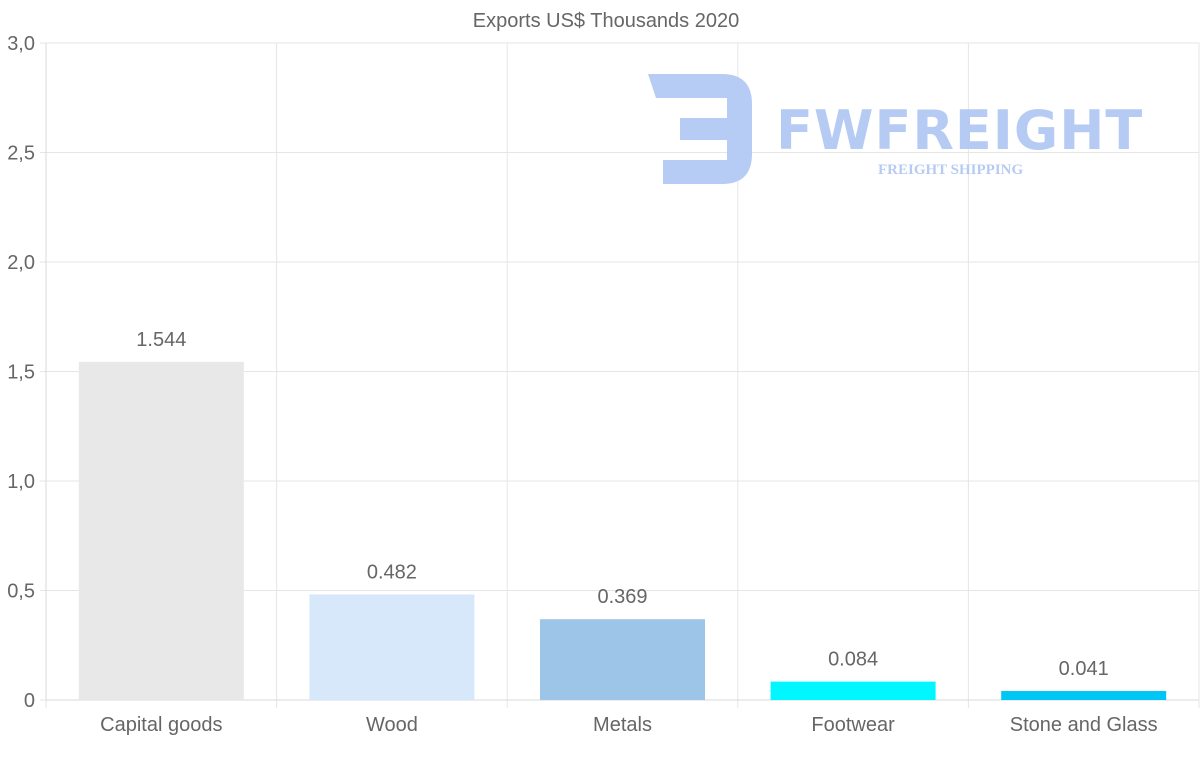 The image size is (1200, 763). What do you see at coordinates (950, 170) in the screenshot?
I see `watermark-tagline: FREIGHT SHIPPING` at bounding box center [950, 170].